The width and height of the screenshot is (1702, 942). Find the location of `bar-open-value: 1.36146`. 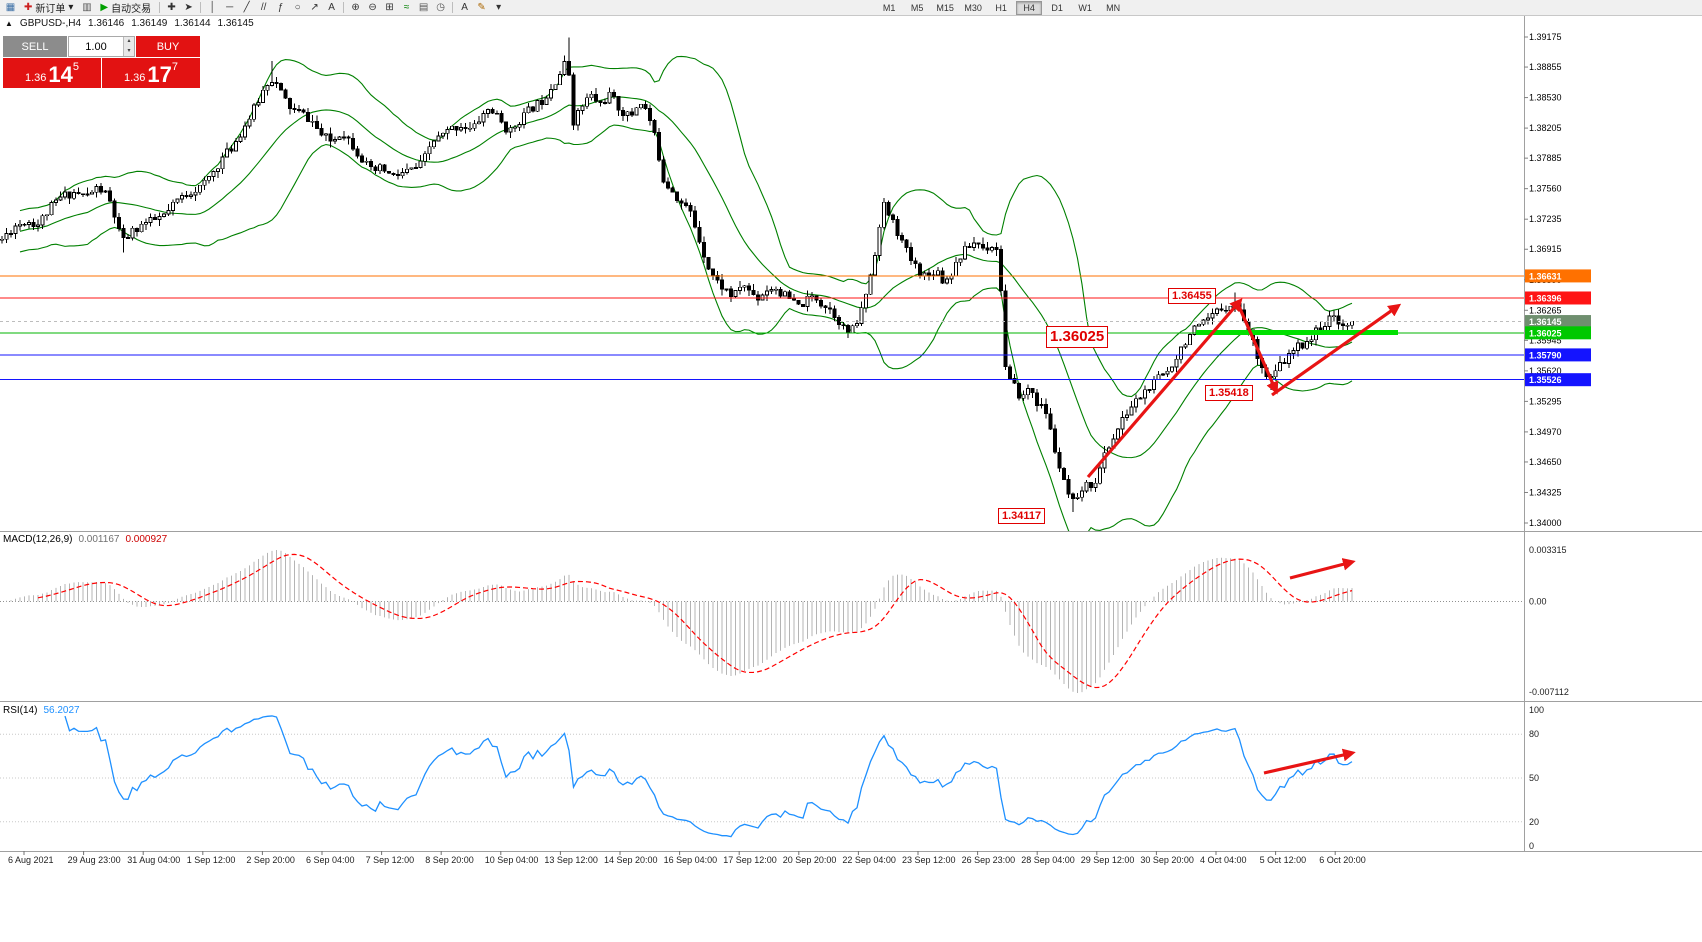

bar-open-value: 1.36146 is located at coordinates (106, 23).